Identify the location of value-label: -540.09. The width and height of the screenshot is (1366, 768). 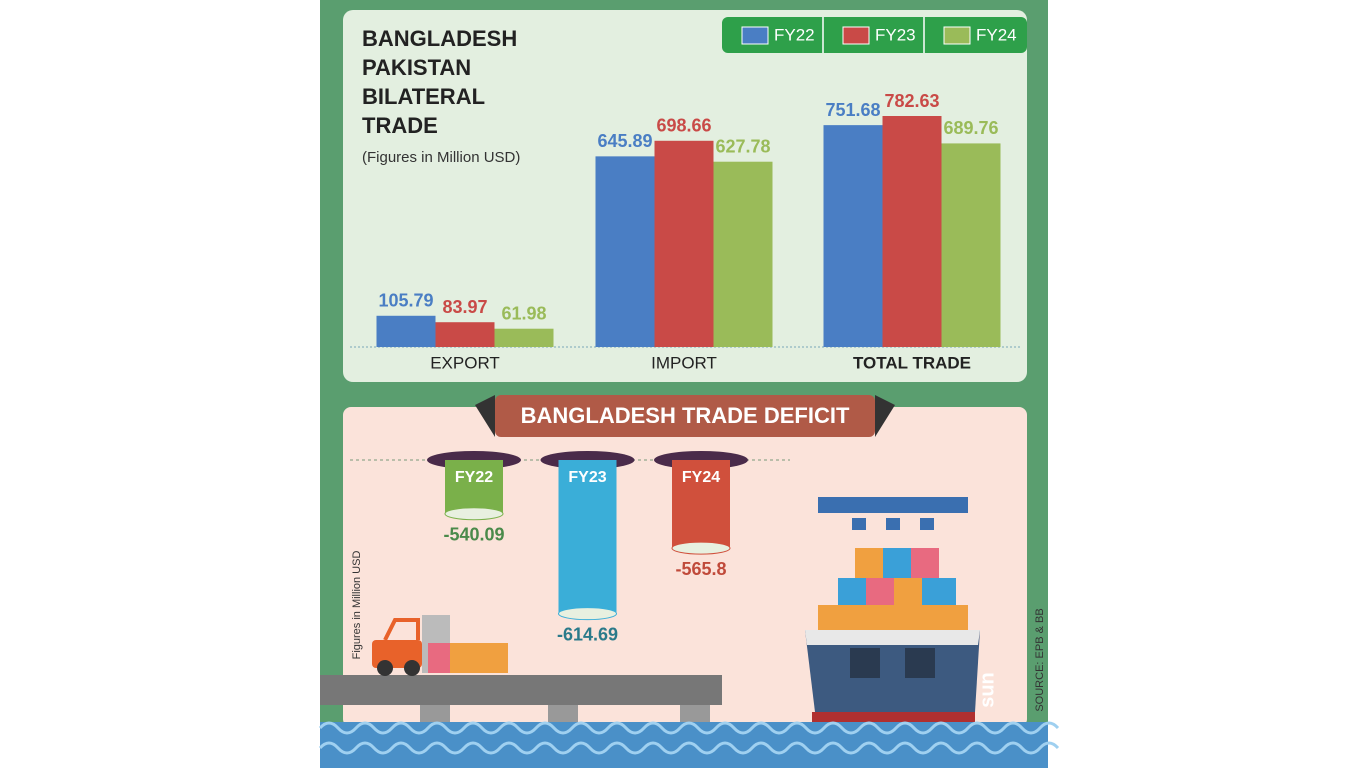
(473, 534).